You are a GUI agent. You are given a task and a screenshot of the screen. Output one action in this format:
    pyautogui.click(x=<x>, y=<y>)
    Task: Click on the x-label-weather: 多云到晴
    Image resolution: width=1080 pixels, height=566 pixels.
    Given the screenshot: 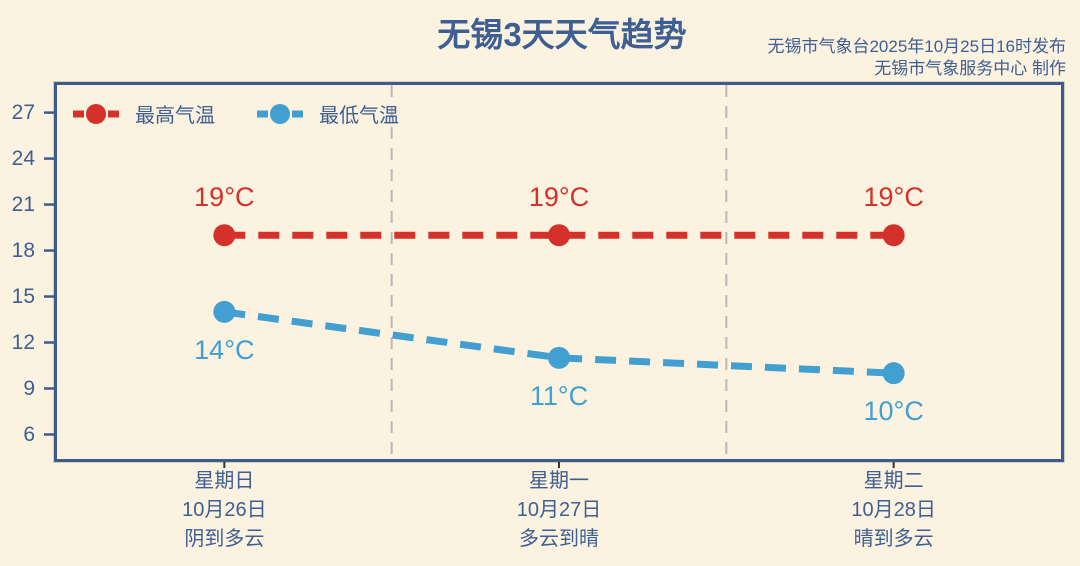 What is the action you would take?
    pyautogui.click(x=559, y=539)
    